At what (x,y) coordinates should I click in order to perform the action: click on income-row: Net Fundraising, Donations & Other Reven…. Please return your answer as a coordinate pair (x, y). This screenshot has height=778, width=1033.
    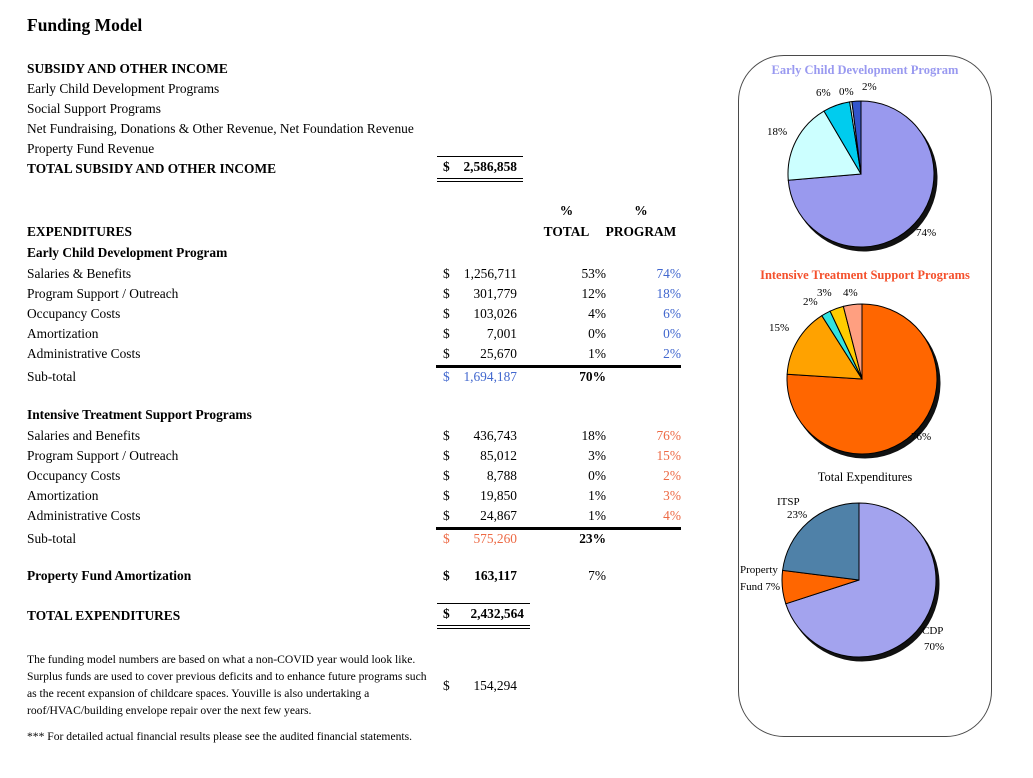
    Looking at the image, I should click on (220, 128).